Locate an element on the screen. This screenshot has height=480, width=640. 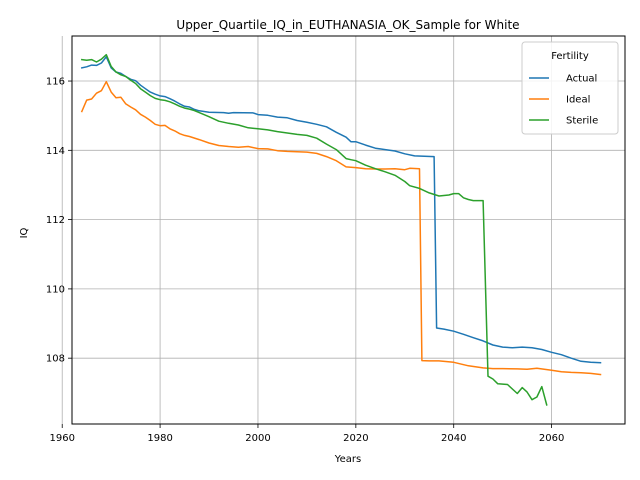
x-tick-label: 2000 is located at coordinates (257, 438).